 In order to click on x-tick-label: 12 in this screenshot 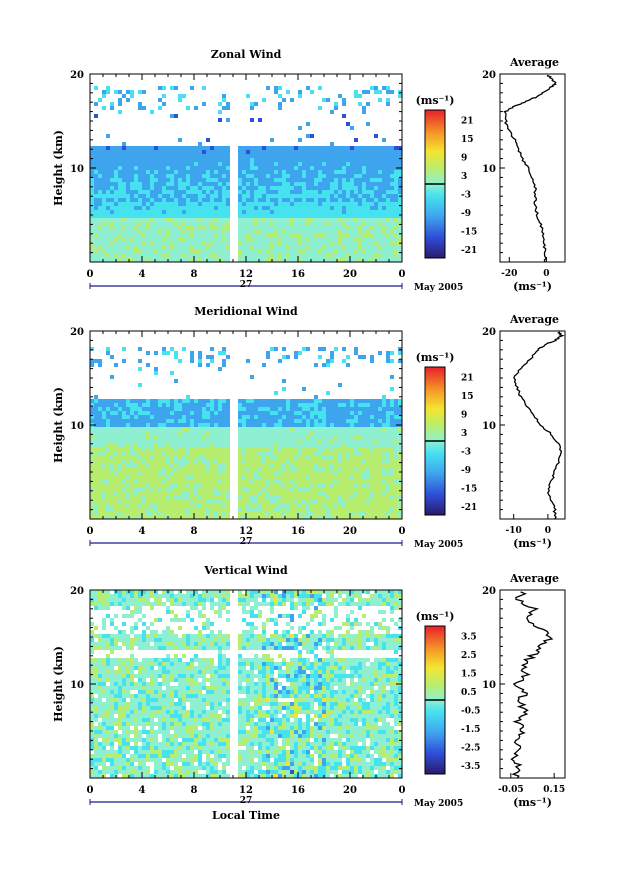, I will do `click(246, 531)`.